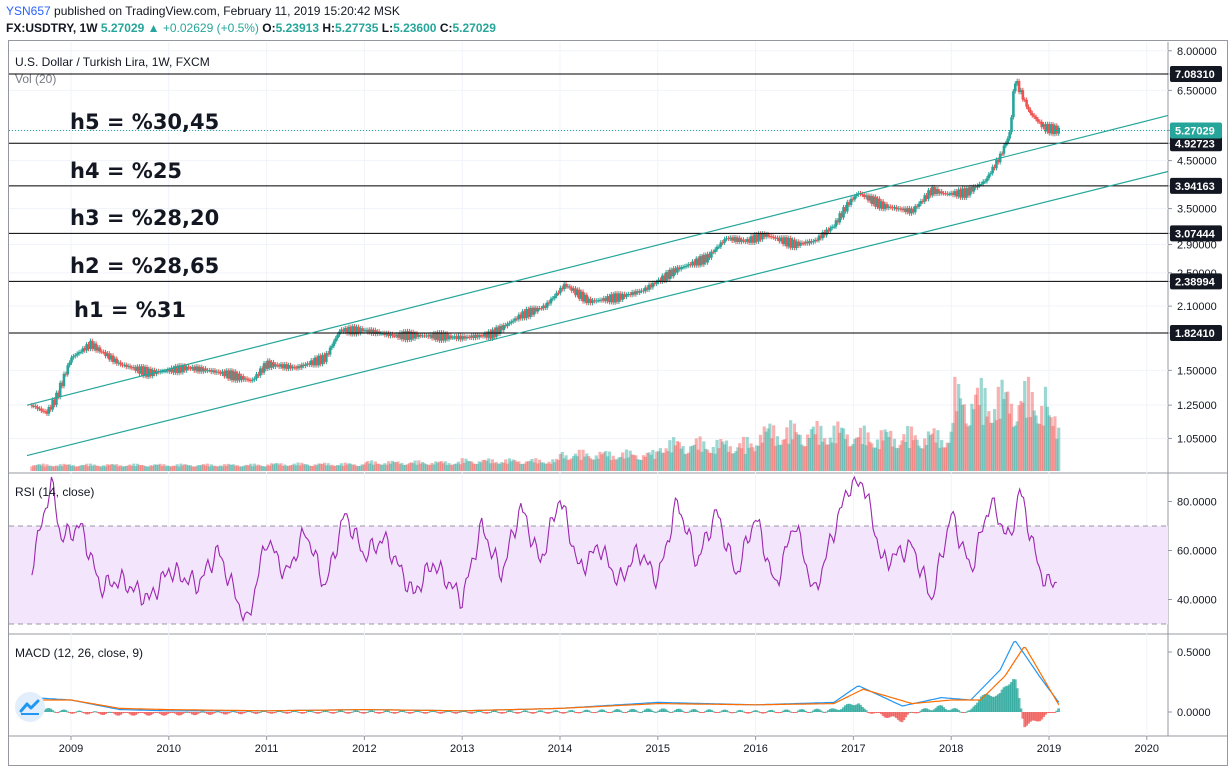  Describe the element at coordinates (1194, 653) in the screenshot. I see `macd-tick-label: 0.5000` at that location.